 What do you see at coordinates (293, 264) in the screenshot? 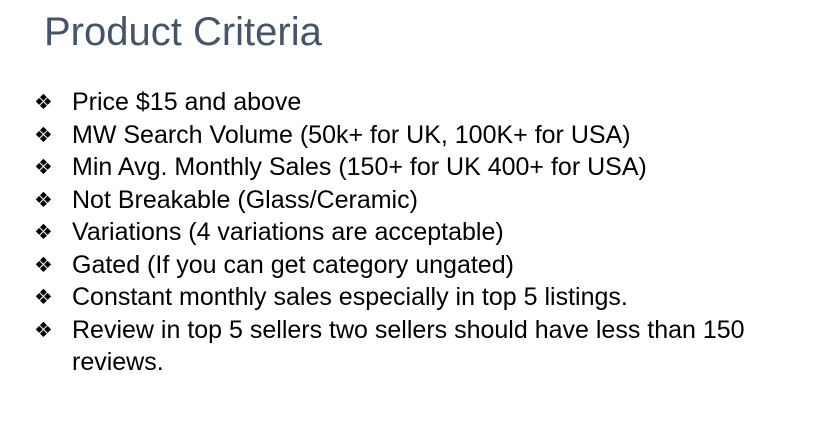
I see `bullet-text: Gated (If you can get category ungated)` at bounding box center [293, 264].